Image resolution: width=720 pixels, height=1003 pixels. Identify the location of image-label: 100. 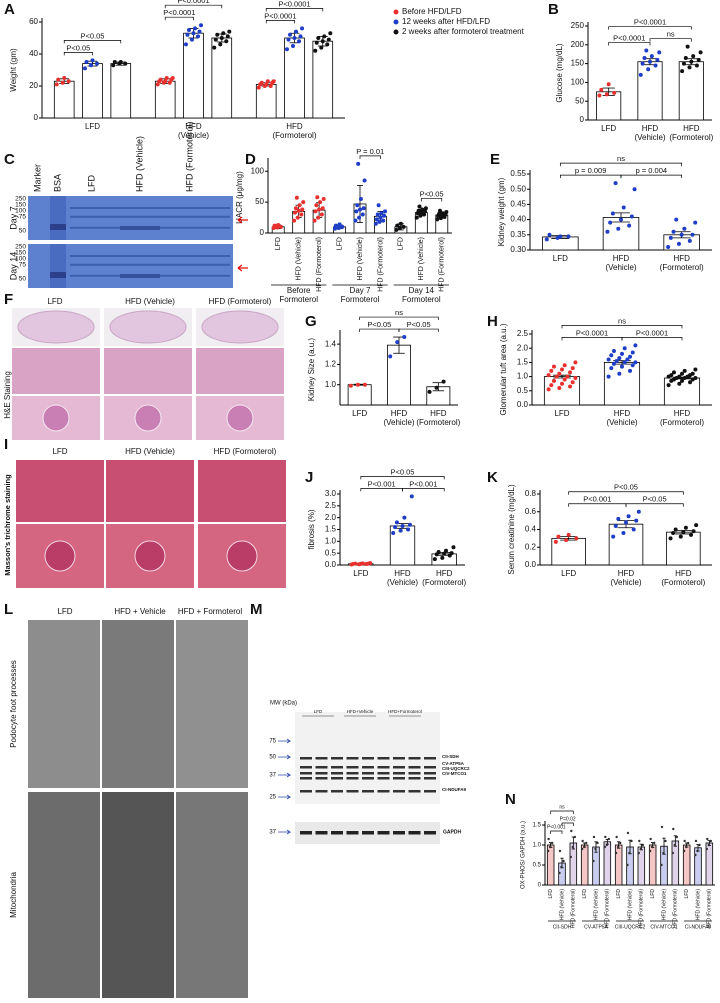
(20, 259).